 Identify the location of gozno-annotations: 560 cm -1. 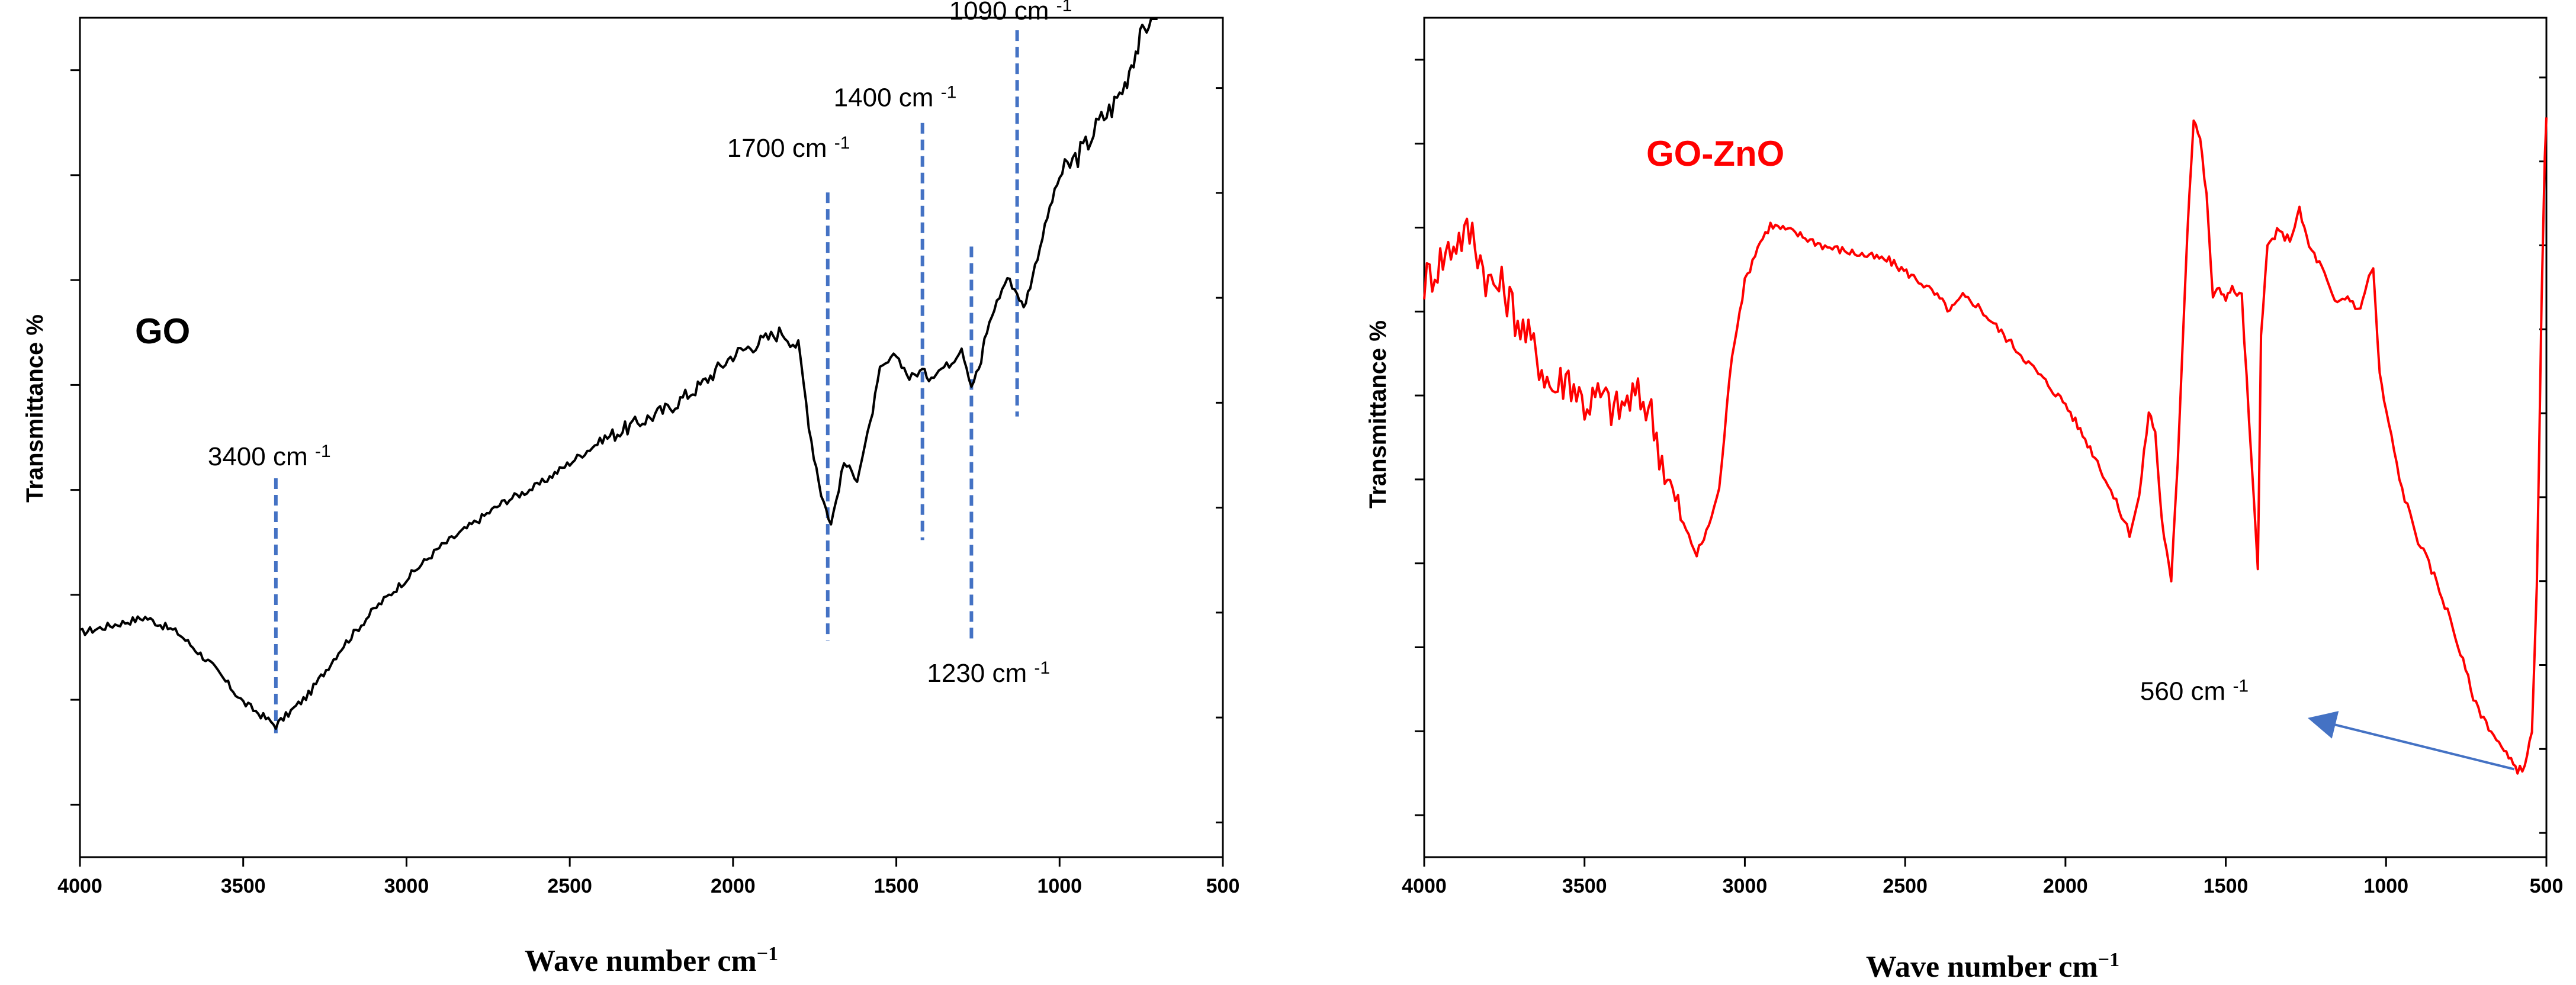
(2327, 724).